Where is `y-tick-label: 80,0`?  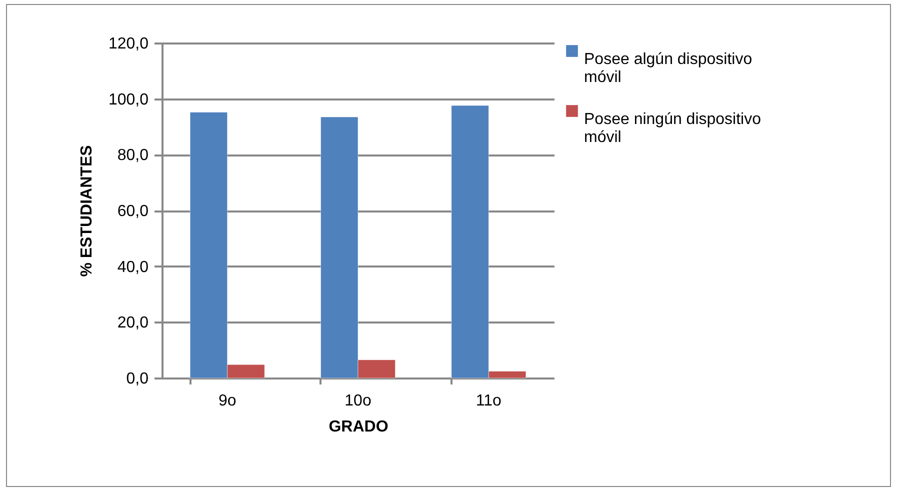
y-tick-label: 80,0 is located at coordinates (133, 155).